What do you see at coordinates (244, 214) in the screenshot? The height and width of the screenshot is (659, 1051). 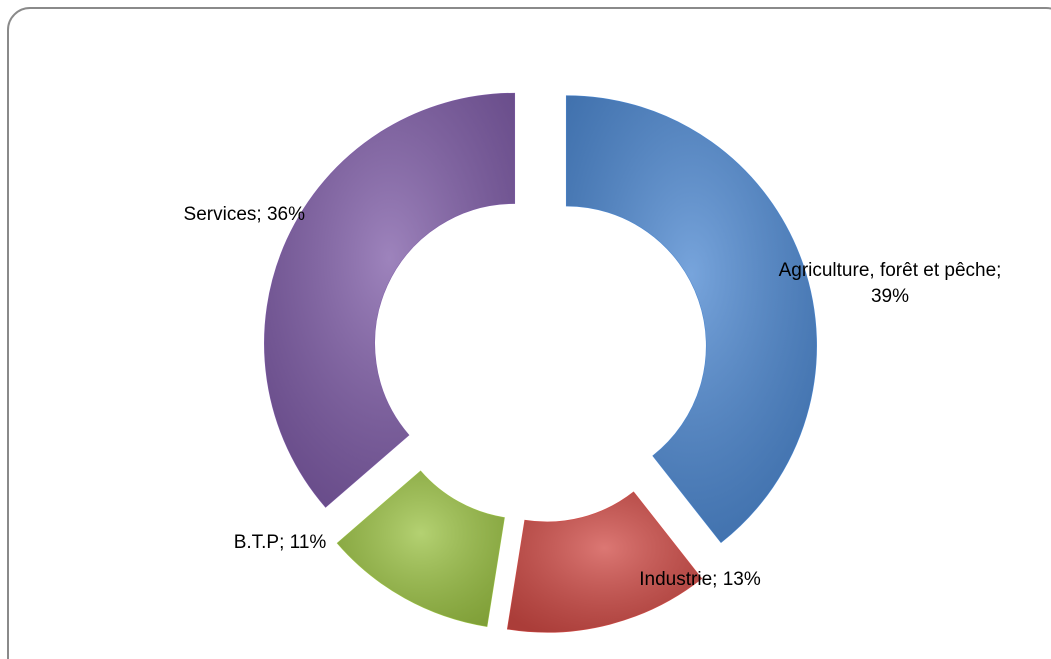 I see `data-label: Services; 36%` at bounding box center [244, 214].